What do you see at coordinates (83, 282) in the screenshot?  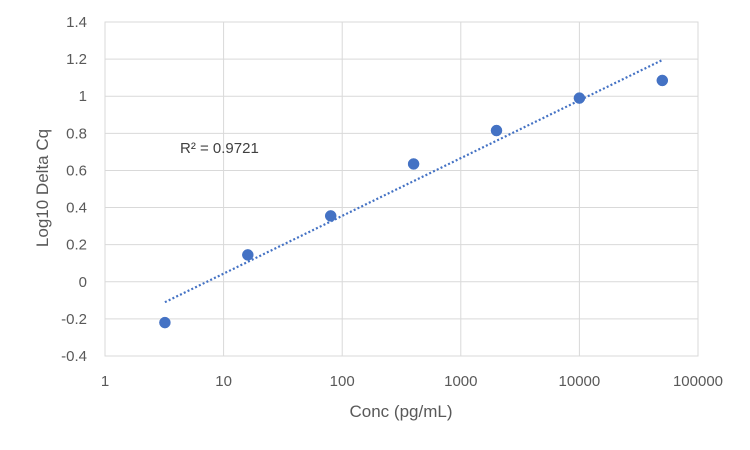 I see `y-tick-label: 0` at bounding box center [83, 282].